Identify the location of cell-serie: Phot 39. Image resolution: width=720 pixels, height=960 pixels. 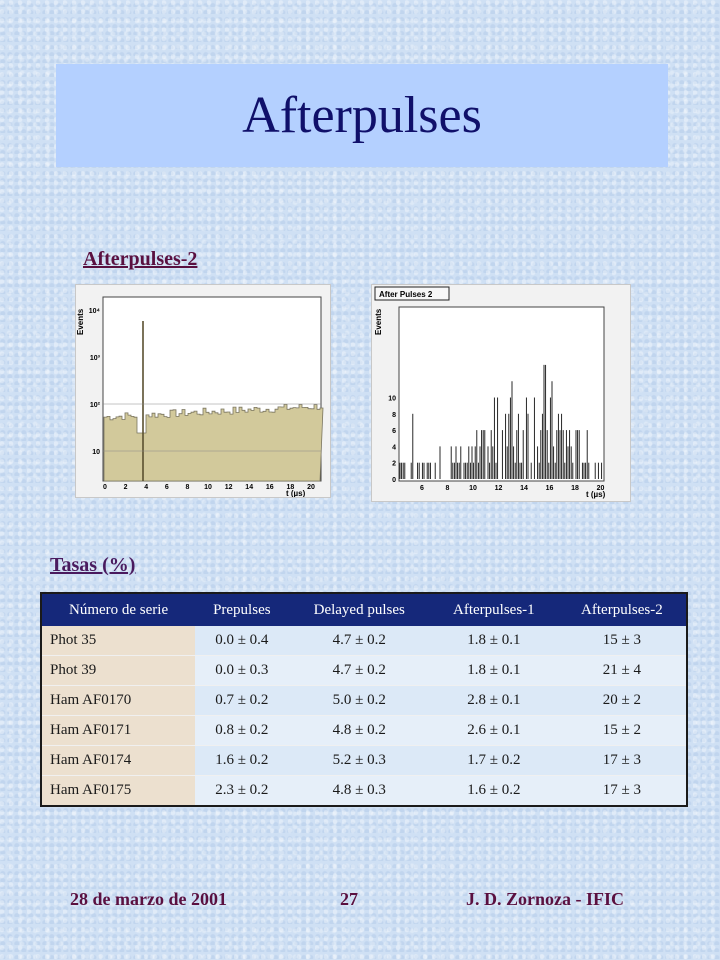
(118, 670).